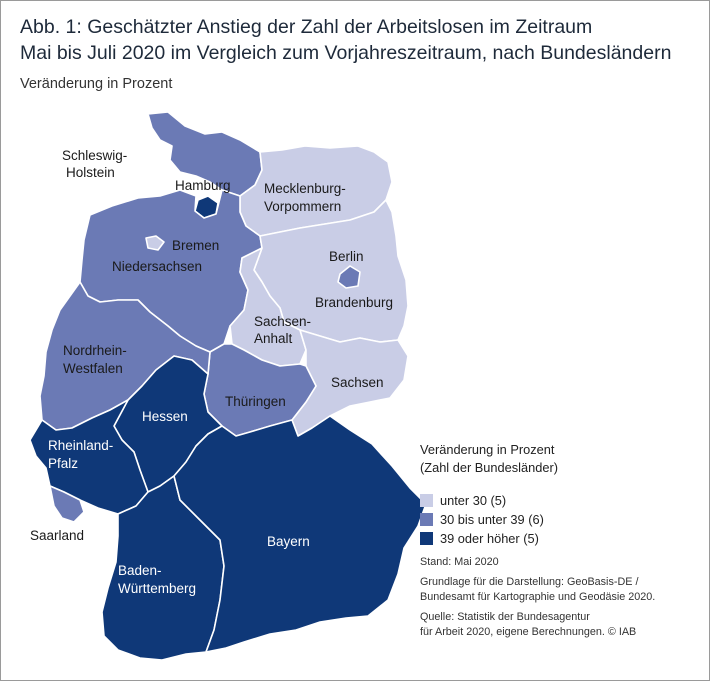  I want to click on label-sachsen: Sachsen, so click(357, 382).